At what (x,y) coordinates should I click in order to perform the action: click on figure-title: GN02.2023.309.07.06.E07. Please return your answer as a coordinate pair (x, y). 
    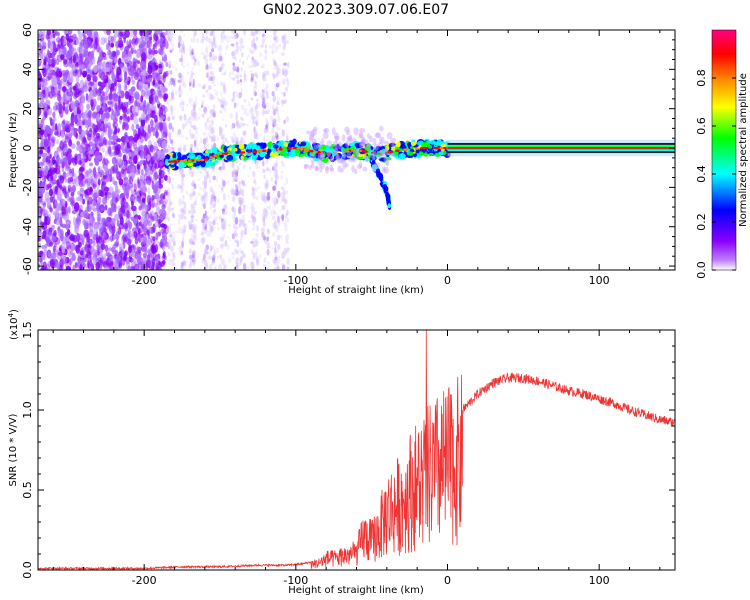
    Looking at the image, I should click on (356, 10).